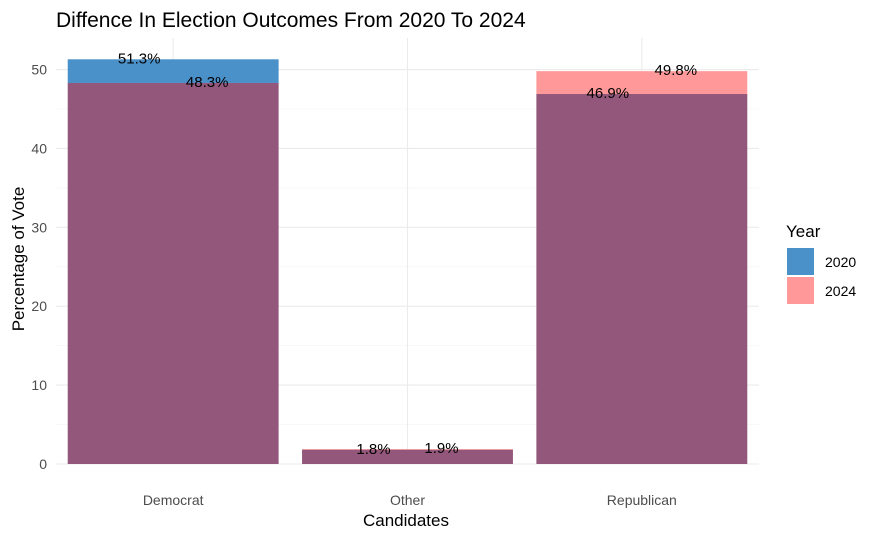  I want to click on legend-label-2020: 2020, so click(840, 262).